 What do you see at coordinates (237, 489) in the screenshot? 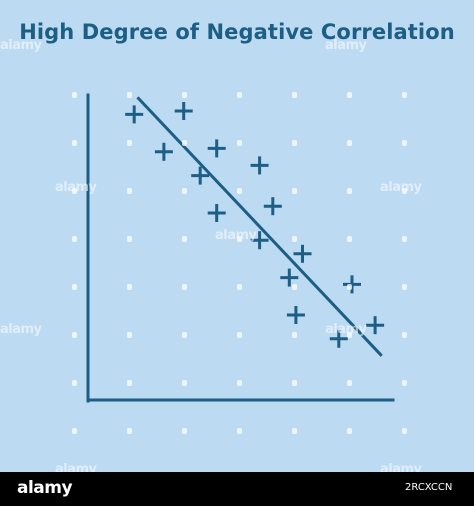
I see `footer-bar: alamy 2RCXCCN` at bounding box center [237, 489].